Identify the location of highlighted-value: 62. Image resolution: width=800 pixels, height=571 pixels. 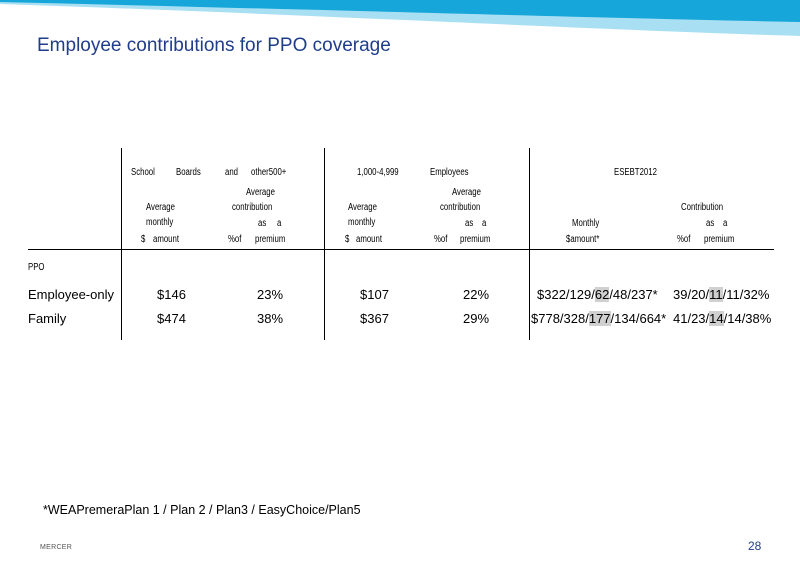
(602, 294).